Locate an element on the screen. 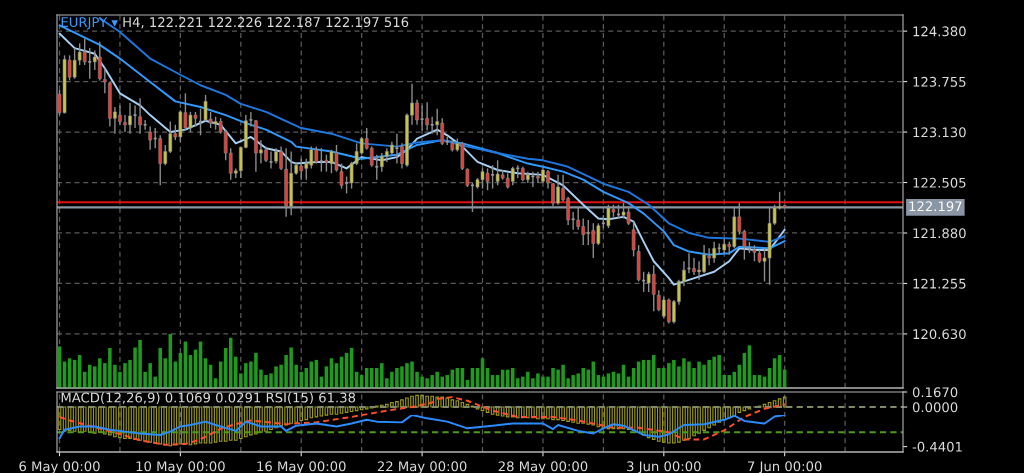  ref-line-label: 122.197 is located at coordinates (935, 206).